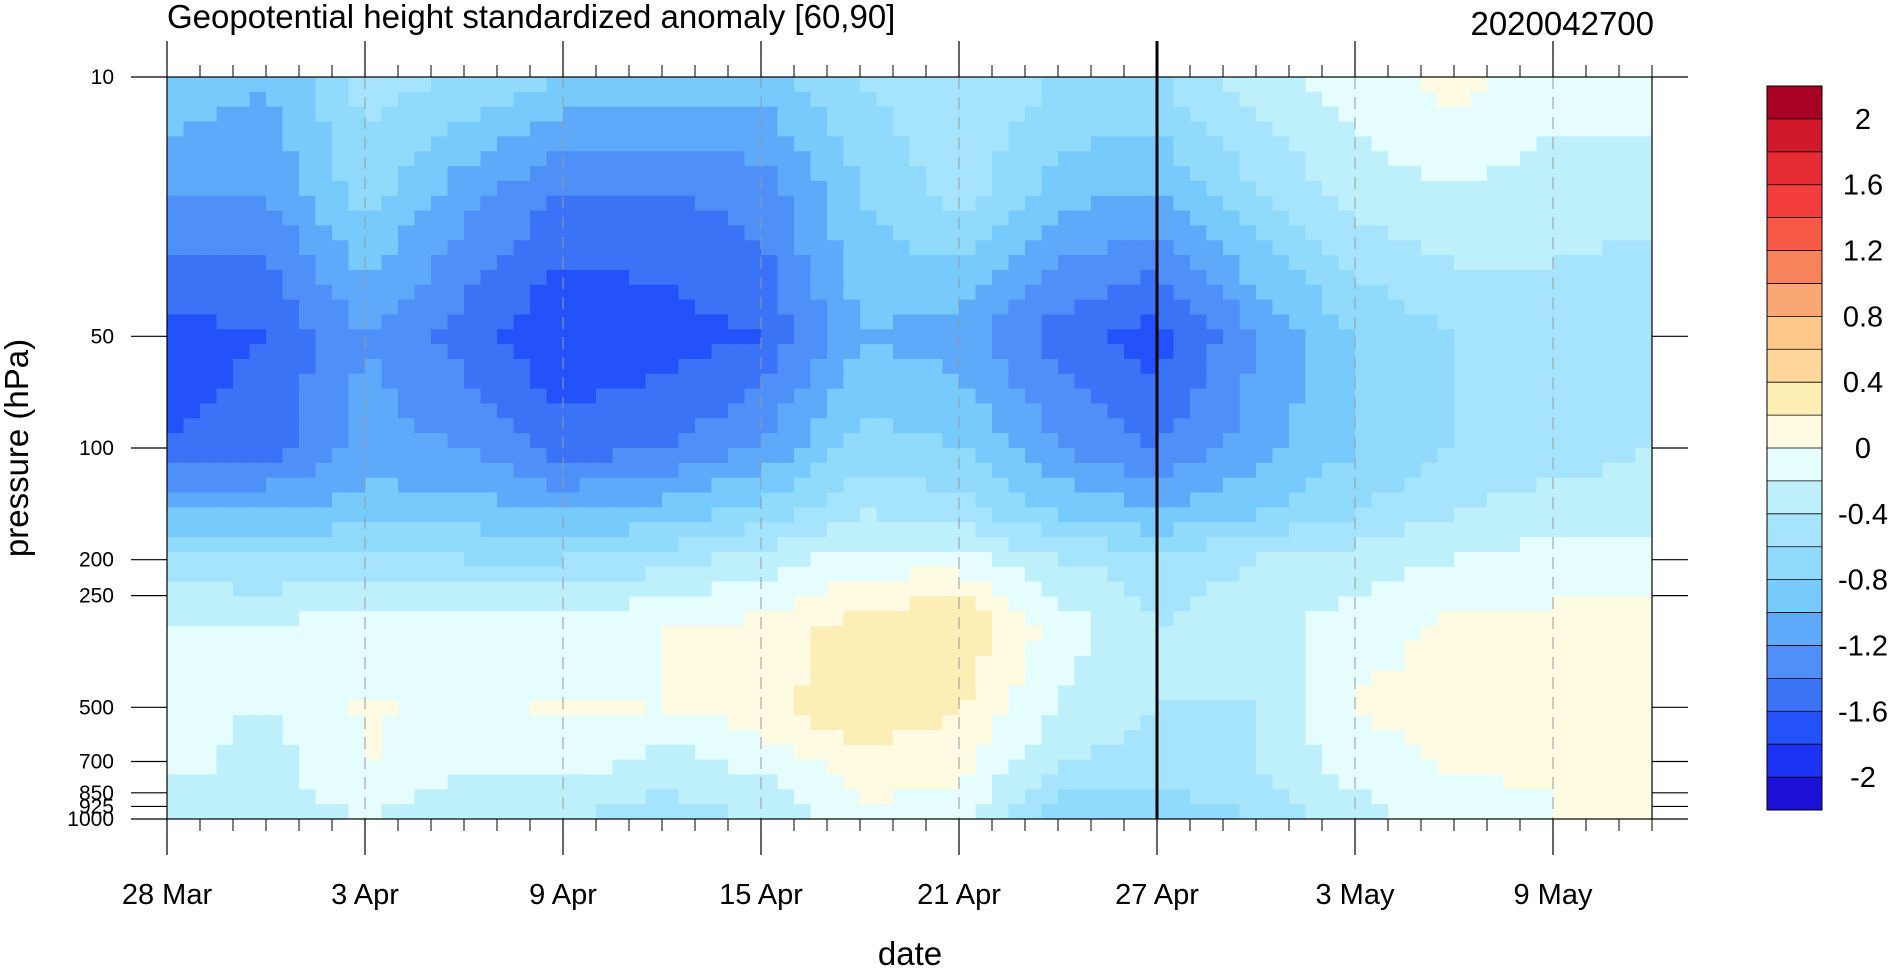 The width and height of the screenshot is (1889, 969). I want to click on x-tick-label: 9 Apr, so click(563, 895).